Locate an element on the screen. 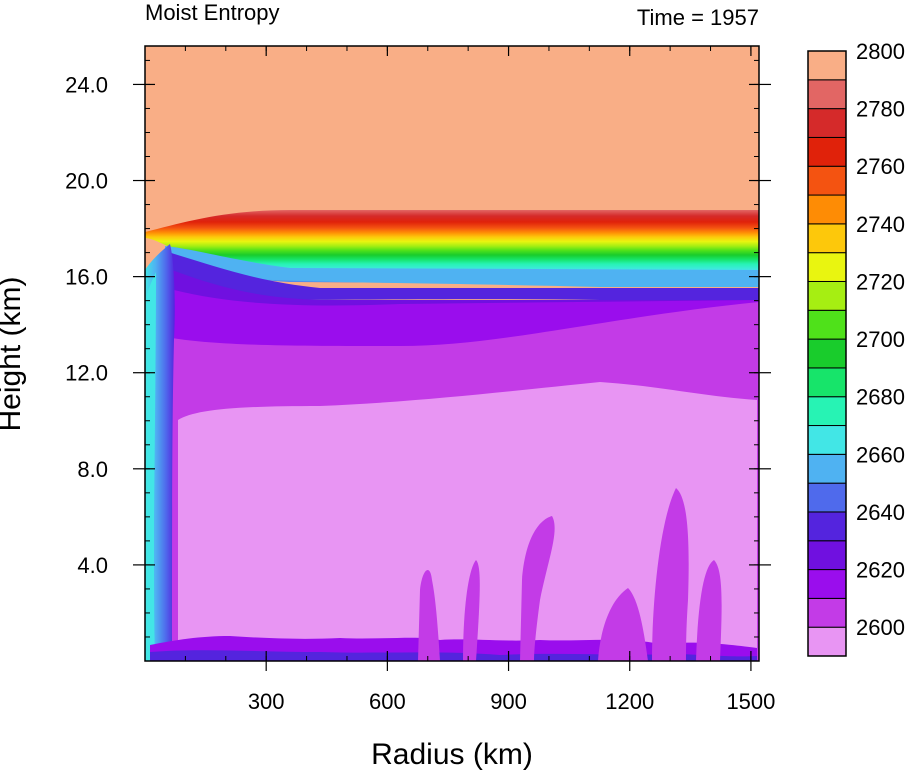  x-axis-label: Radius (km) is located at coordinates (452, 754).